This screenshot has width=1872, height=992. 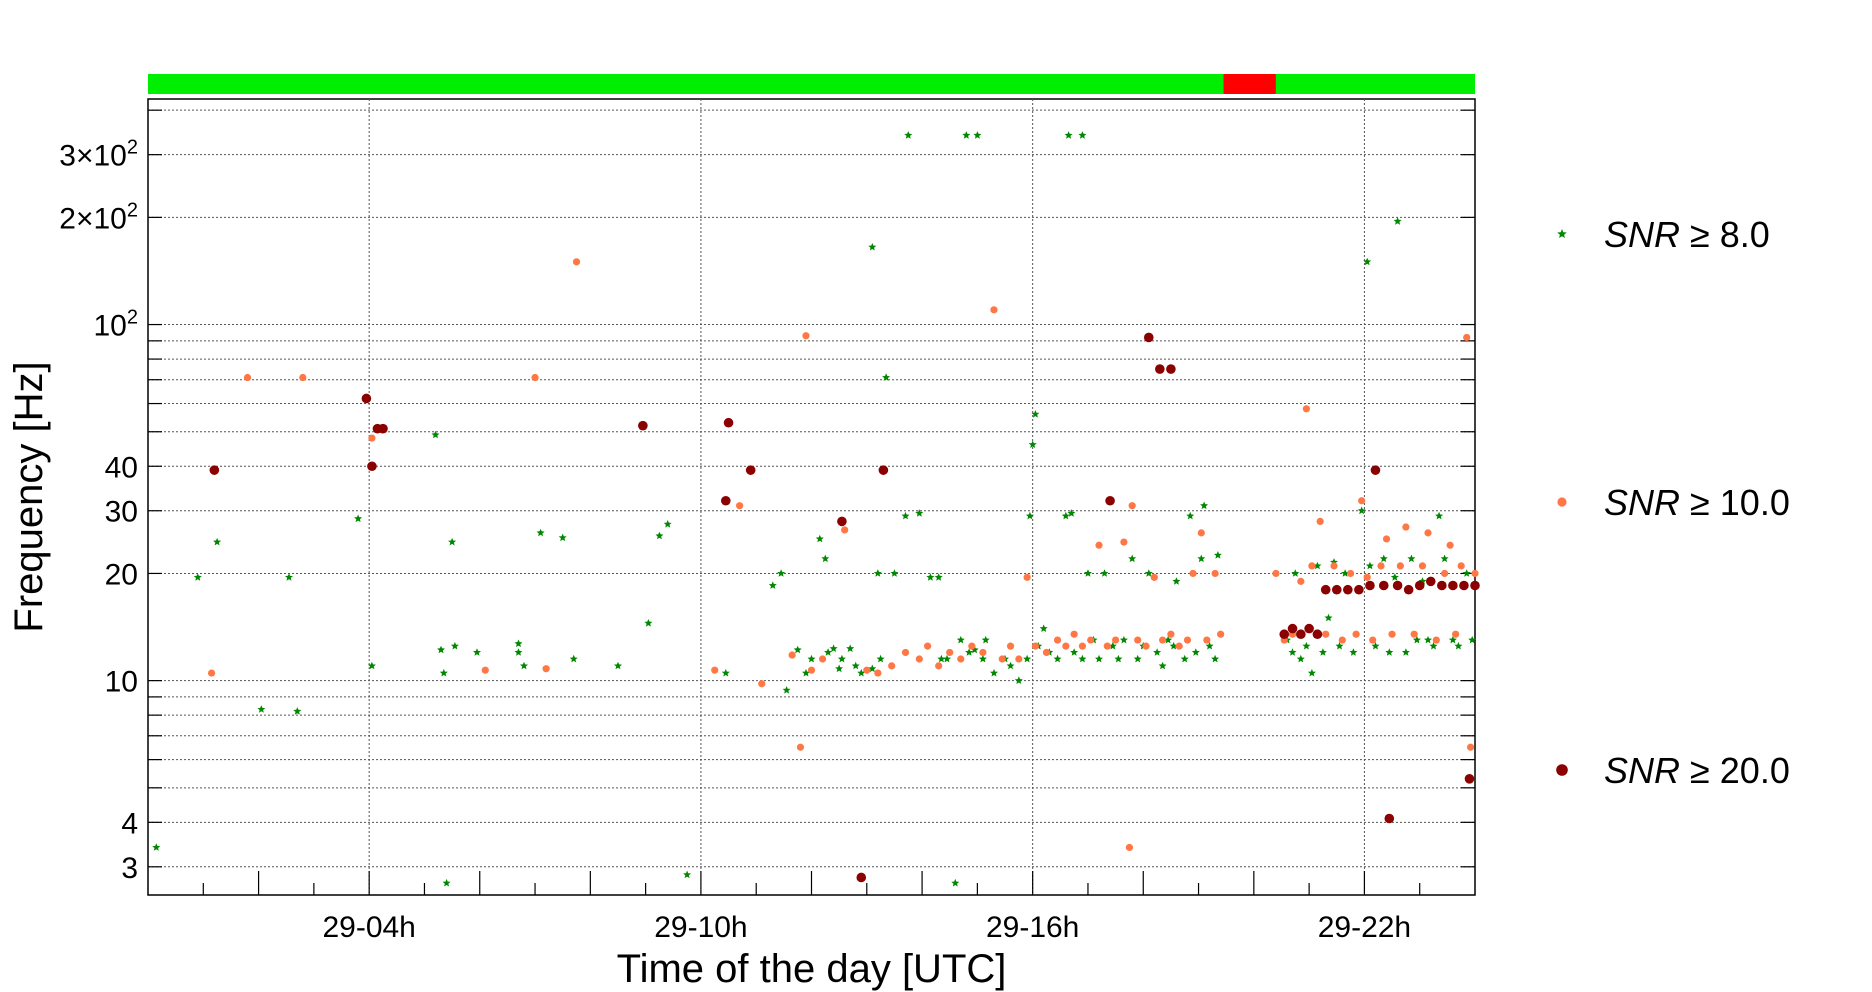 I want to click on legend-label: SNR ≥ 10.0, so click(x=1697, y=502).